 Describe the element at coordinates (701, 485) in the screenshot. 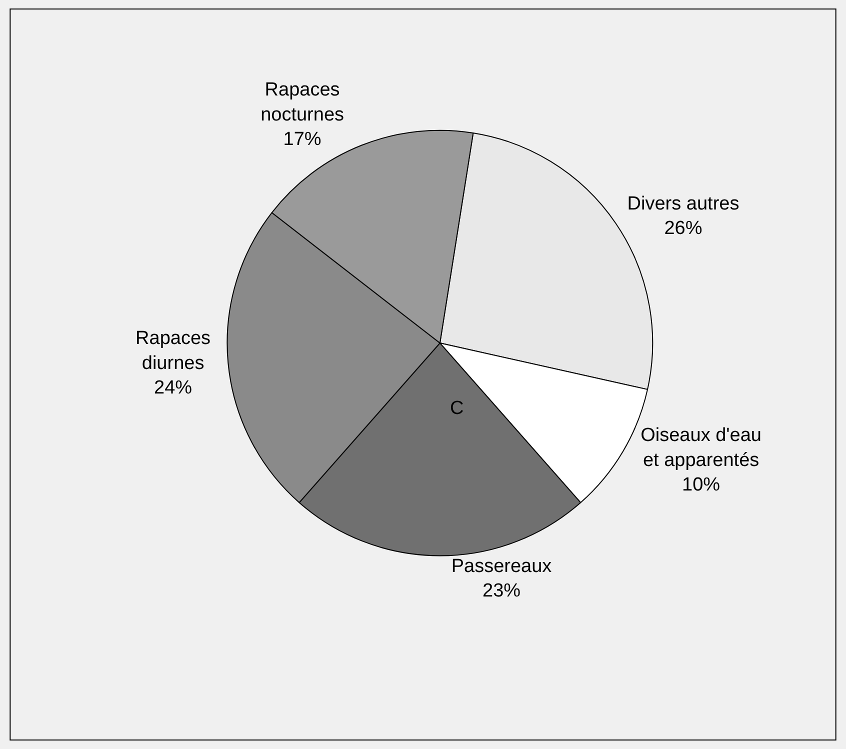

I see `data-label: 10%` at that location.